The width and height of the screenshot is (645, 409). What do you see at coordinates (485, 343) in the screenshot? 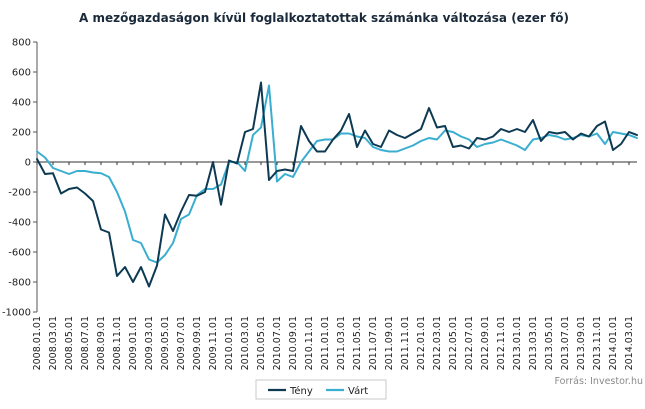
I see `x-tick-label: 2012.09.01` at bounding box center [485, 343].